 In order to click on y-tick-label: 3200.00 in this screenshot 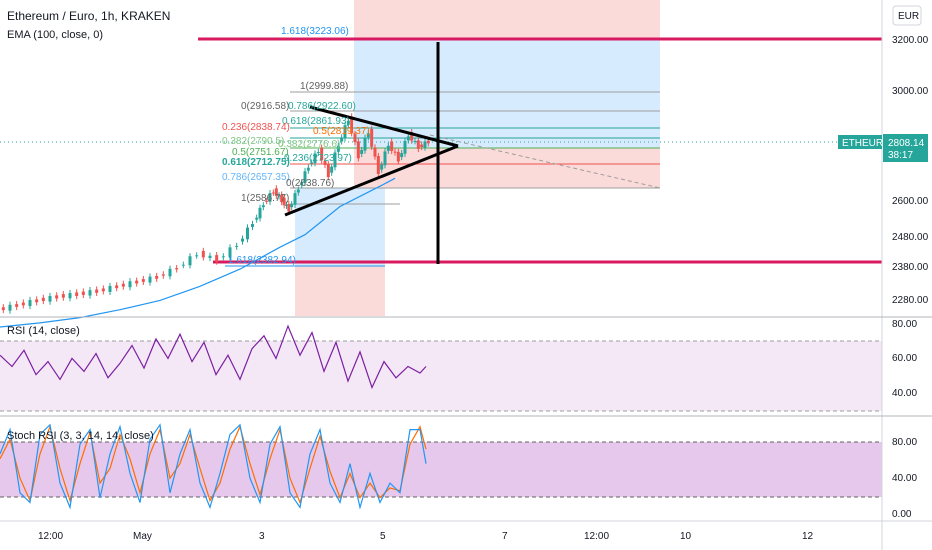, I will do `click(910, 40)`.